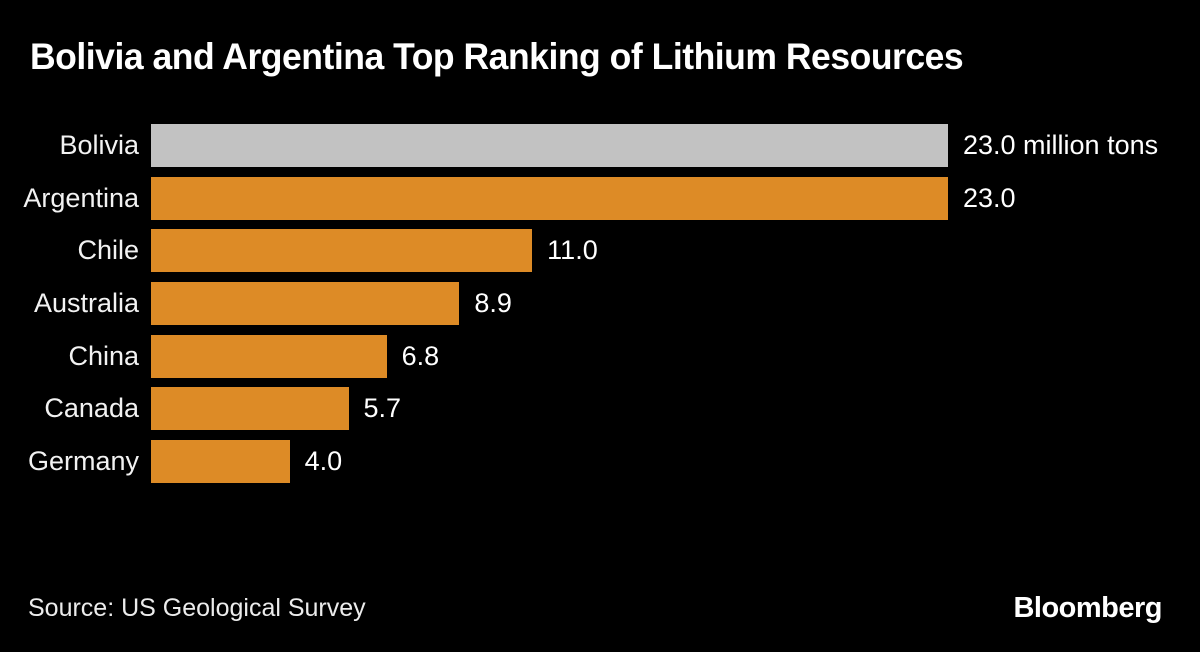 The height and width of the screenshot is (652, 1200). Describe the element at coordinates (108, 250) in the screenshot. I see `category-label-chile: Chile` at that location.